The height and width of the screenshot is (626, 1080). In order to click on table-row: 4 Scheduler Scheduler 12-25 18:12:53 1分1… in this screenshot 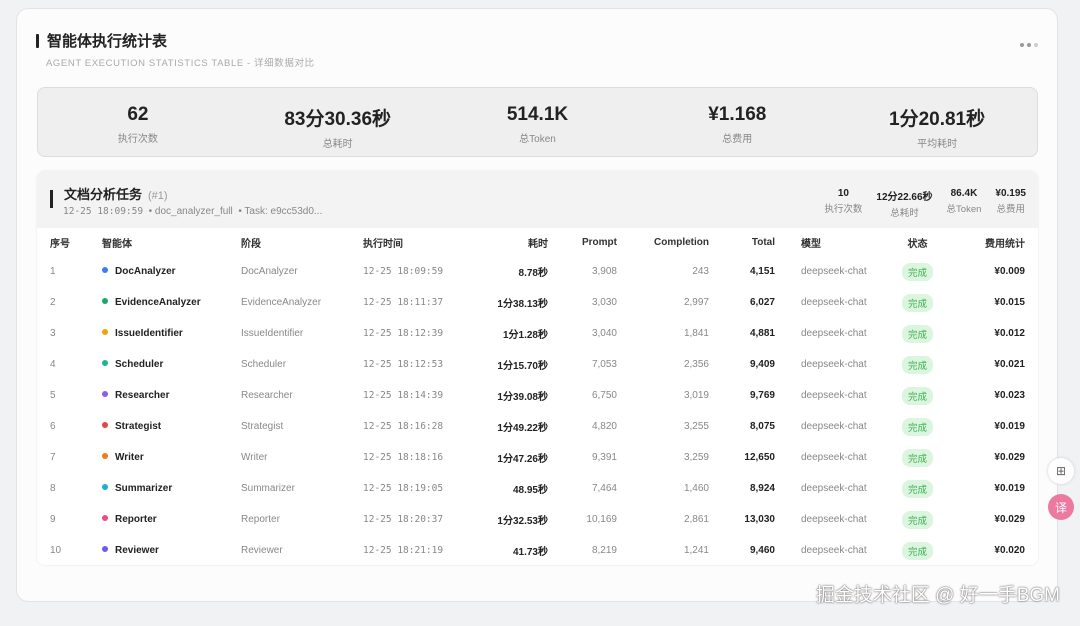, I will do `click(537, 364)`.